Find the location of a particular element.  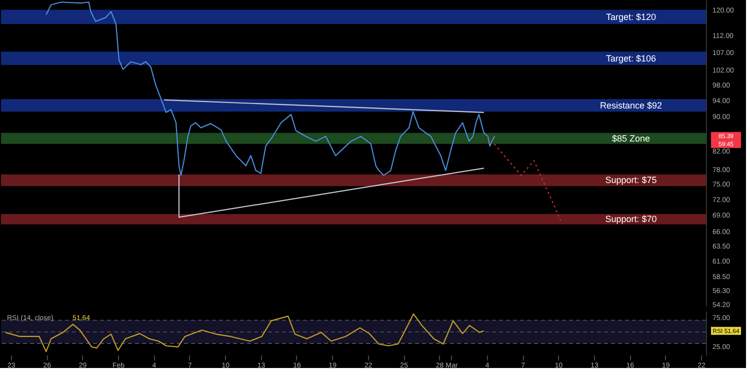

band-label: Resistance $92 is located at coordinates (631, 105).